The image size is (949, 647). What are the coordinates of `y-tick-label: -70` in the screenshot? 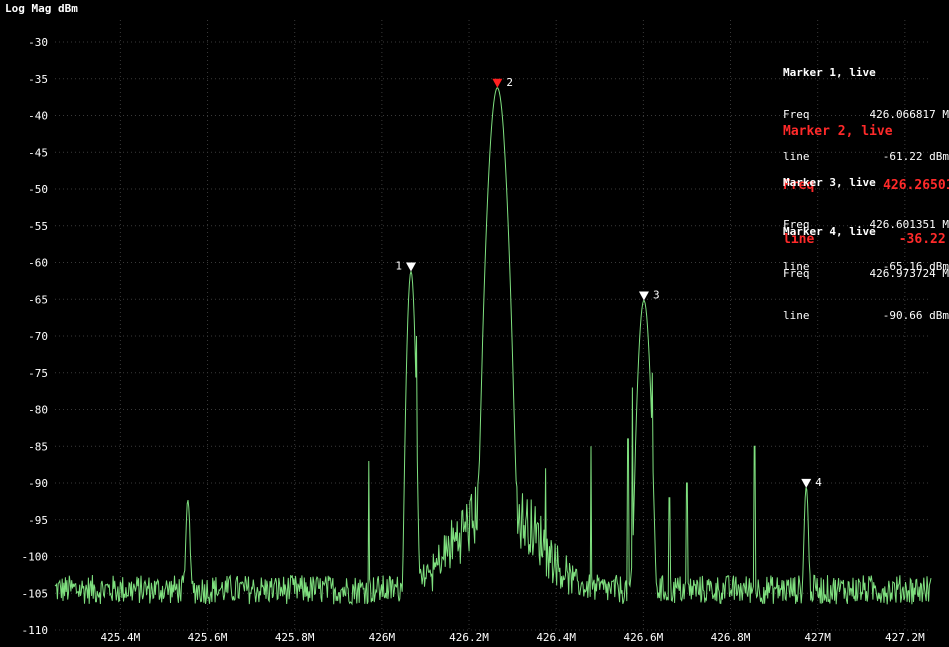 It's located at (38, 336).